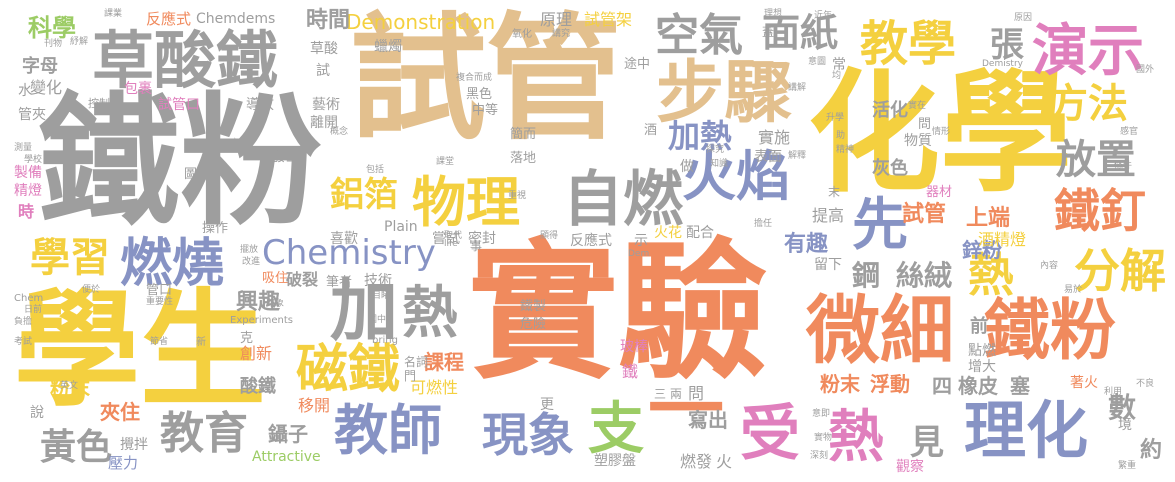 This screenshot has height=482, width=1175. What do you see at coordinates (1122, 407) in the screenshot?
I see `word-shu: 數` at bounding box center [1122, 407].